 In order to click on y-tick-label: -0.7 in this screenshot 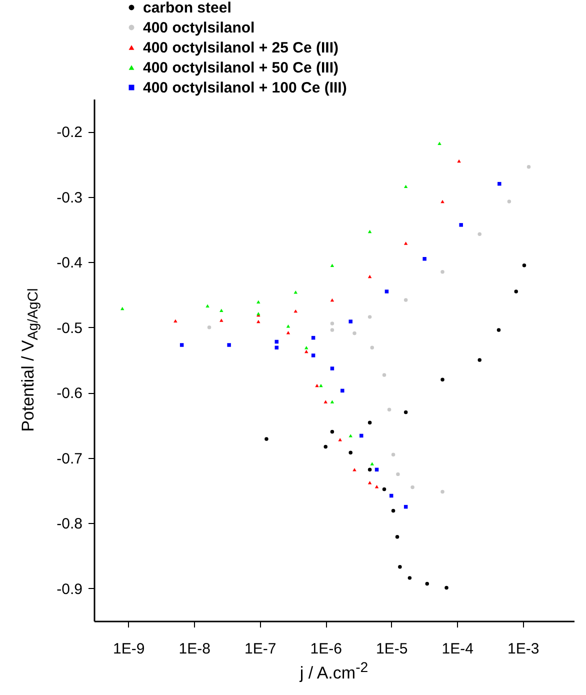, I will do `click(69, 459)`.